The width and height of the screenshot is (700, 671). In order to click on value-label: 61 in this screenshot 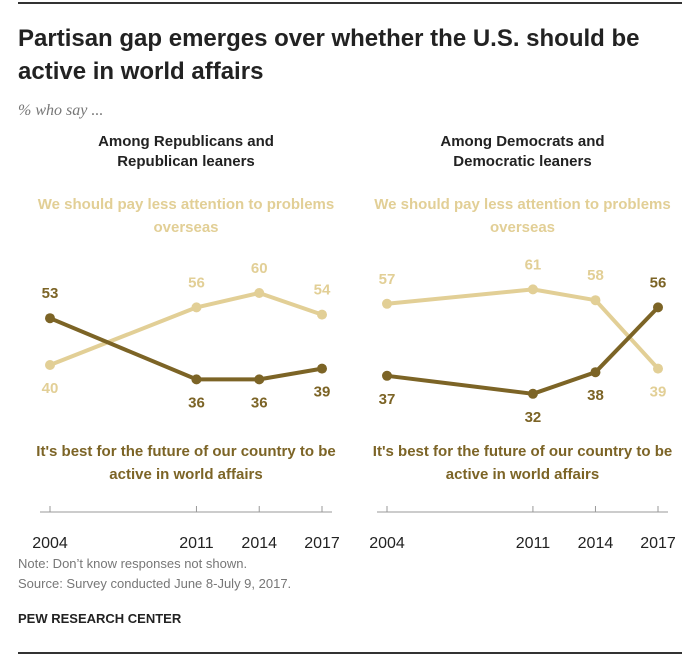, I will do `click(533, 264)`.